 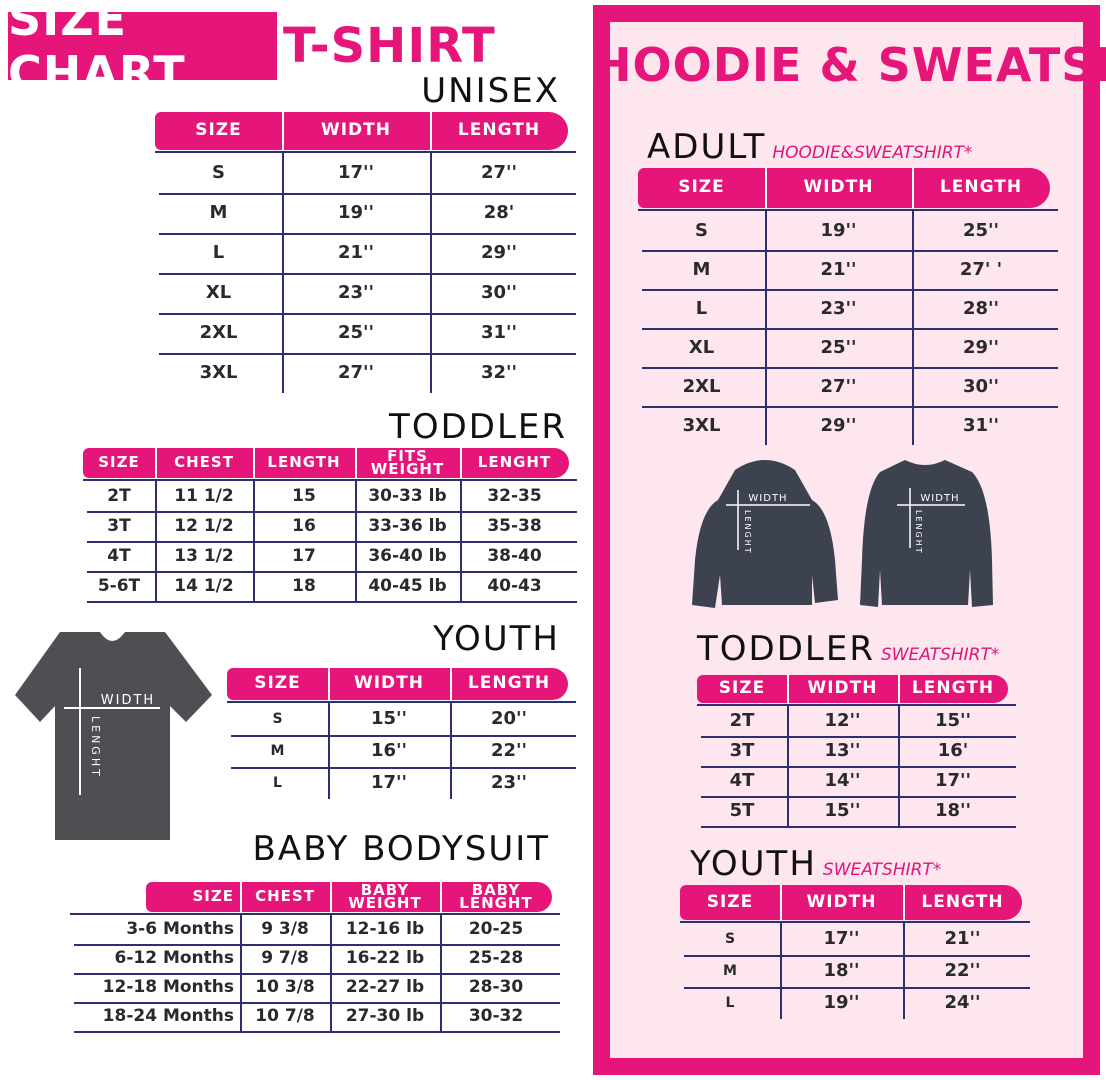 I want to click on table-cell: 28', so click(x=499, y=212).